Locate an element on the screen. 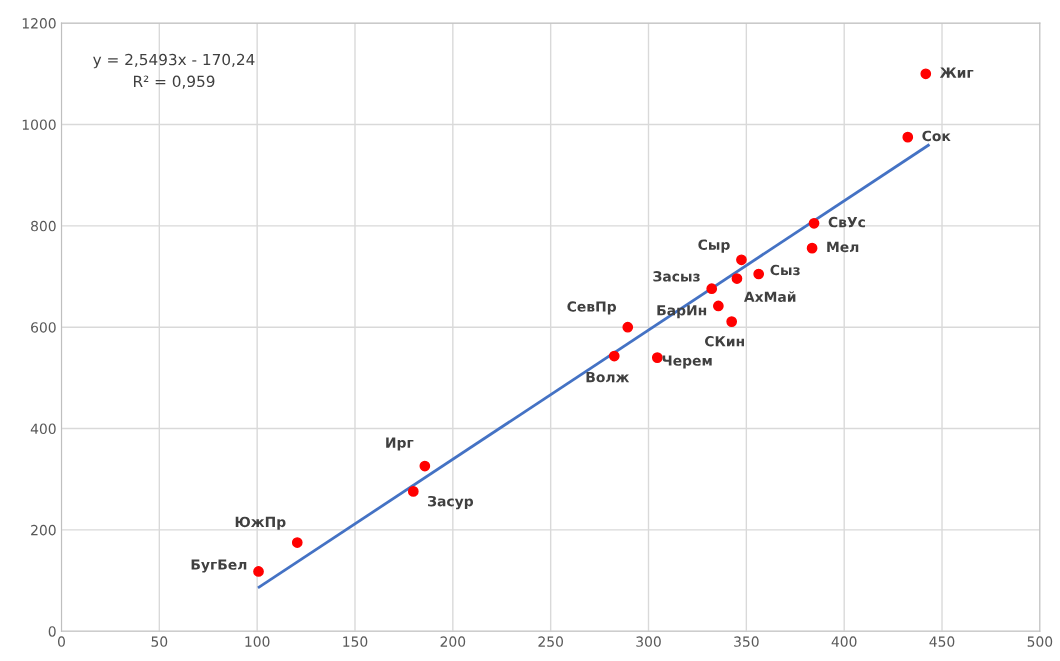  x-tick-label: 150 is located at coordinates (355, 641).